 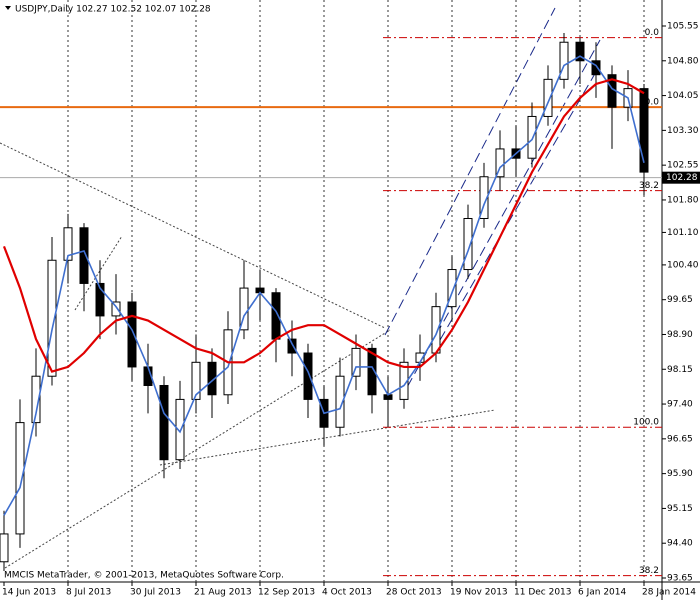 What do you see at coordinates (286, 593) in the screenshot?
I see `x-tick-label: 12 Sep 2013` at bounding box center [286, 593].